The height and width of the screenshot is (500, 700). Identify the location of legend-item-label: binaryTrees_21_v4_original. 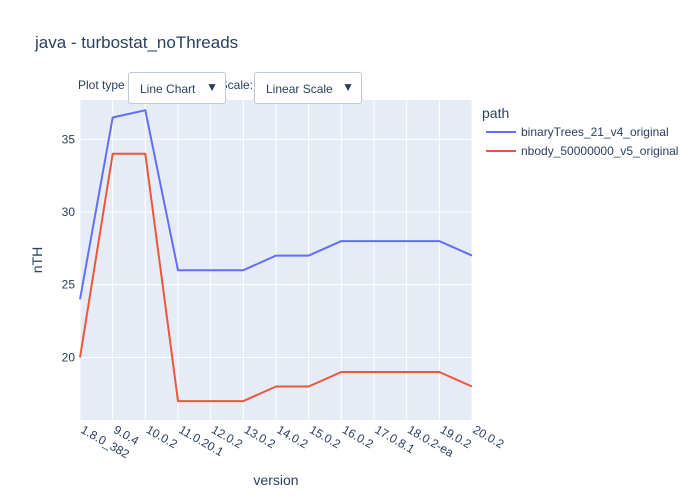
(595, 132).